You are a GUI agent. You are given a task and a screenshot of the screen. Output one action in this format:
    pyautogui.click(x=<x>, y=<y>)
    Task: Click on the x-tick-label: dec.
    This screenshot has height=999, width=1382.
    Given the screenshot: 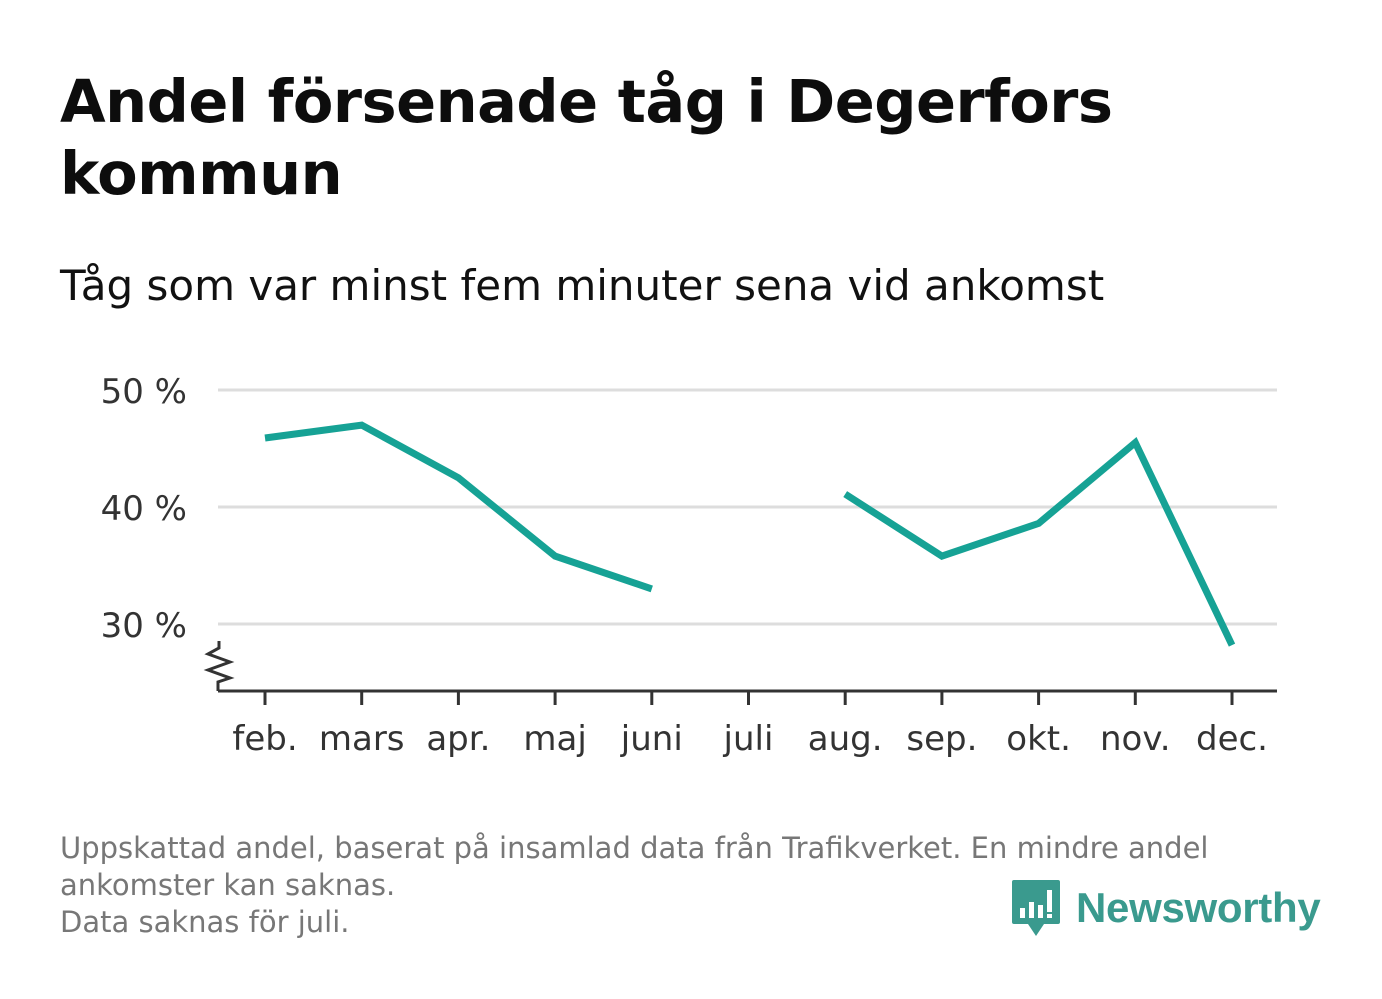 What is the action you would take?
    pyautogui.click(x=1232, y=739)
    